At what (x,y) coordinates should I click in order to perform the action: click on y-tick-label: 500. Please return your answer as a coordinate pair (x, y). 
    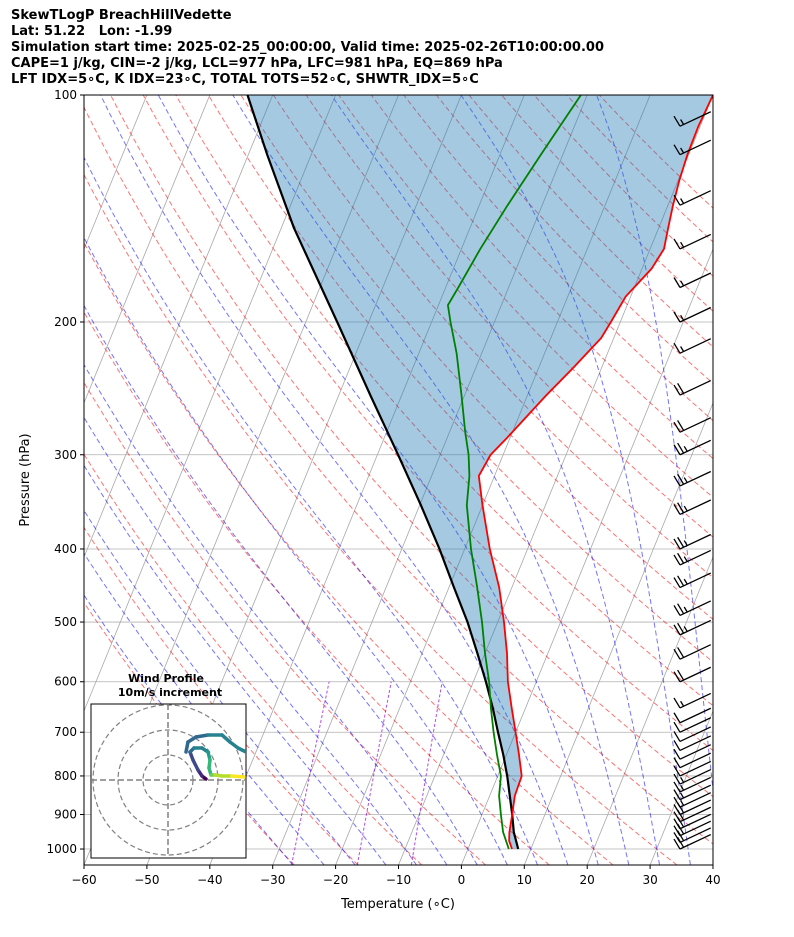
    Looking at the image, I should click on (65, 622).